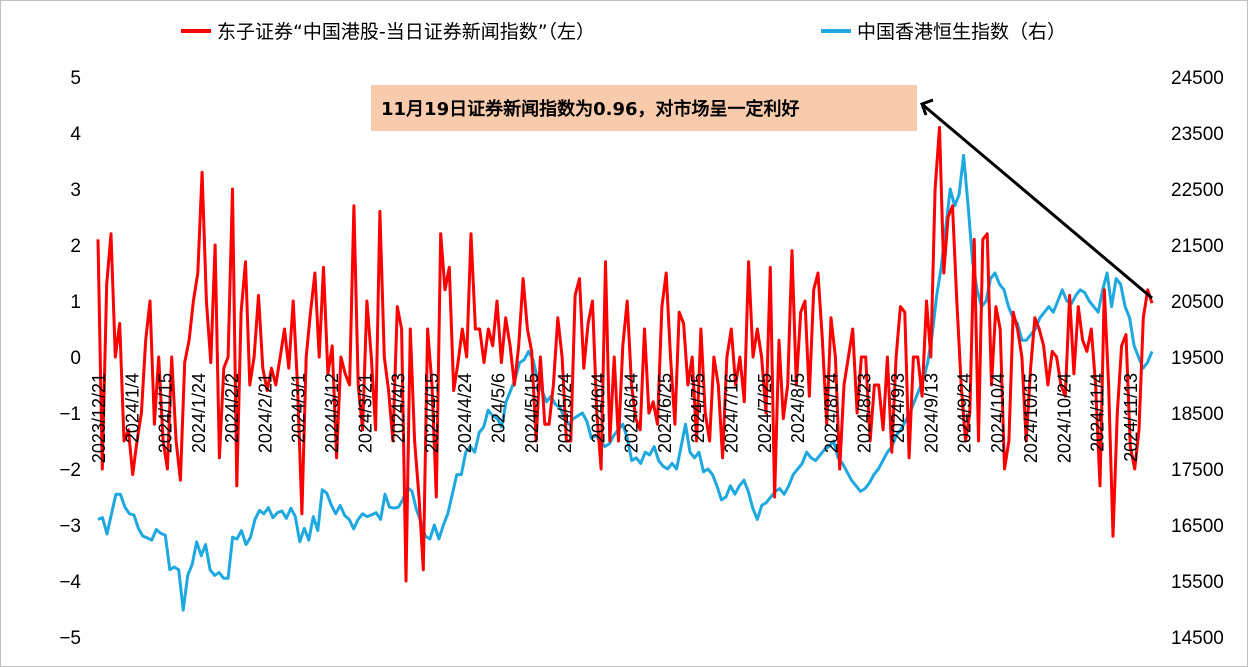 This screenshot has width=1248, height=667. Describe the element at coordinates (798, 408) in the screenshot. I see `x-tick-label: 2024/8/5` at that location.